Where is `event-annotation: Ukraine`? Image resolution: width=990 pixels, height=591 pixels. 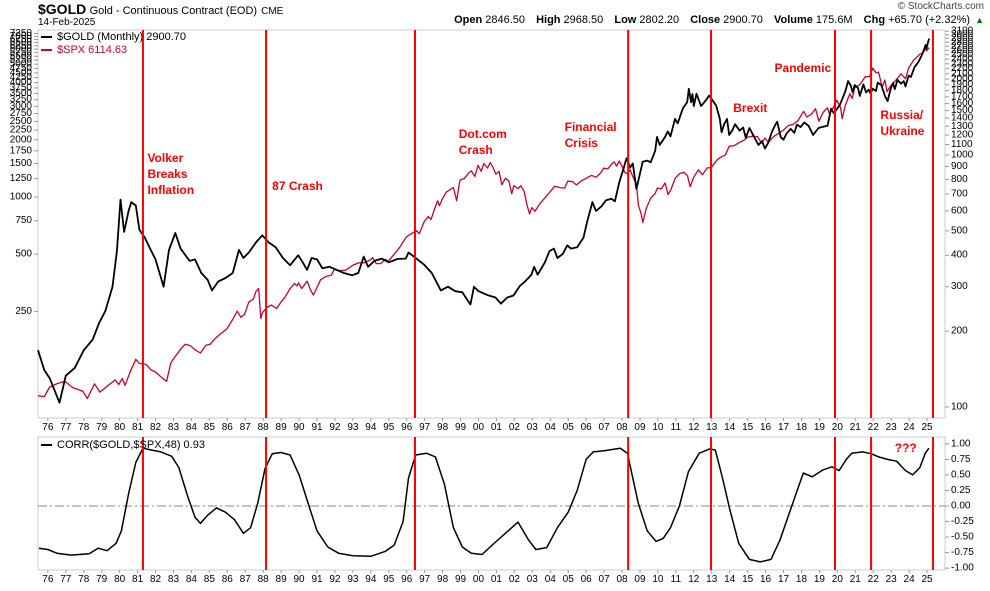 event-annotation: Ukraine is located at coordinates (902, 131).